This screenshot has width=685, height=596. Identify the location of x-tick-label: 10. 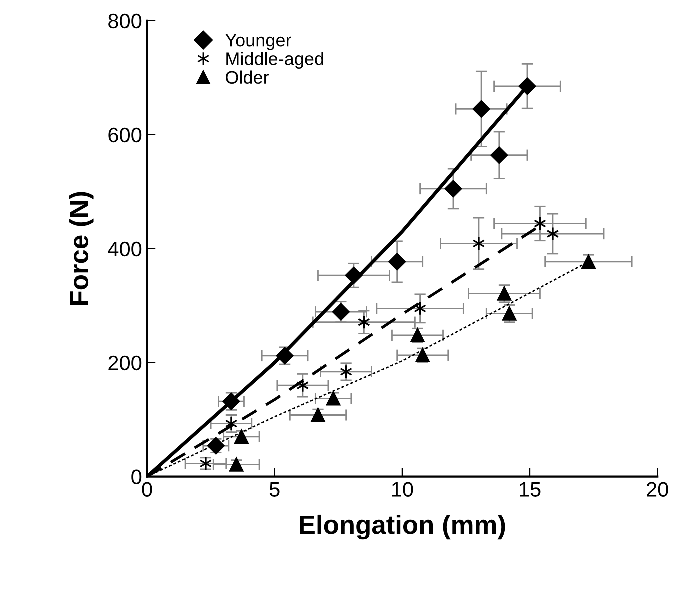
(403, 489).